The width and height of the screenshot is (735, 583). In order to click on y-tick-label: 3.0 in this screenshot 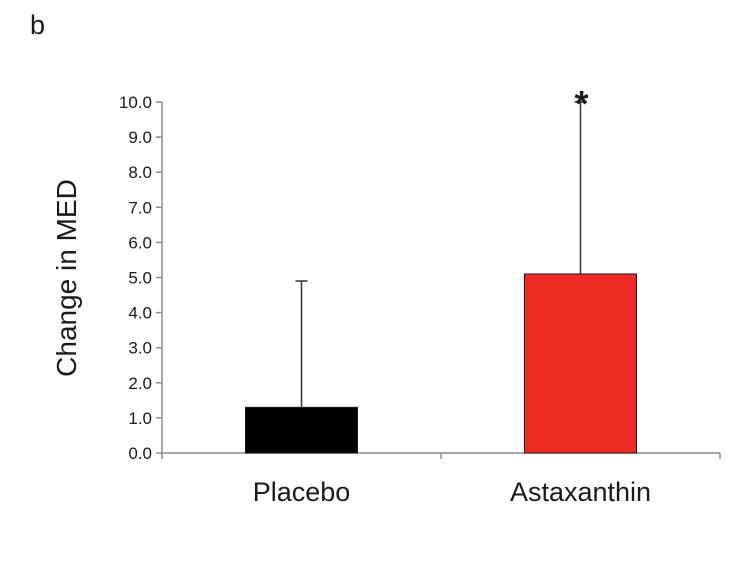, I will do `click(140, 348)`.